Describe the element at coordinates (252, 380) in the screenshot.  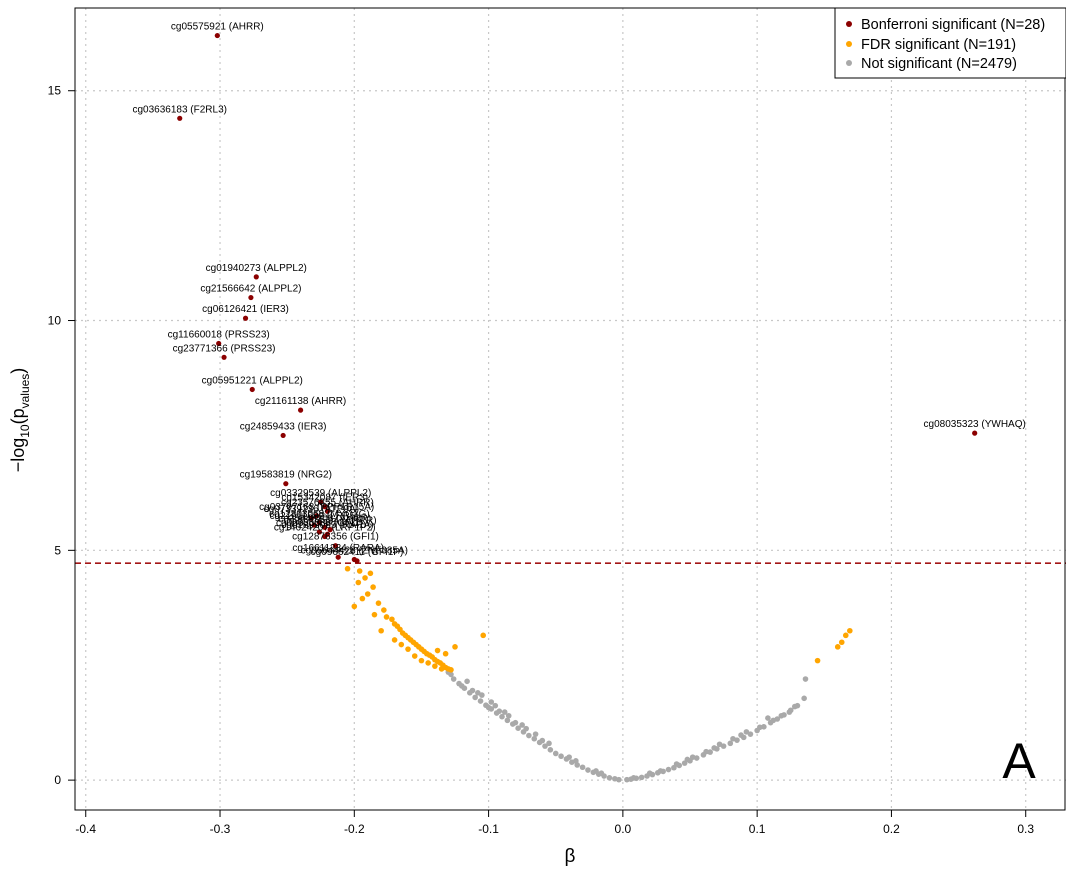
I see `point-label-s0-7: cg05951221 (ALPPL2)` at that location.